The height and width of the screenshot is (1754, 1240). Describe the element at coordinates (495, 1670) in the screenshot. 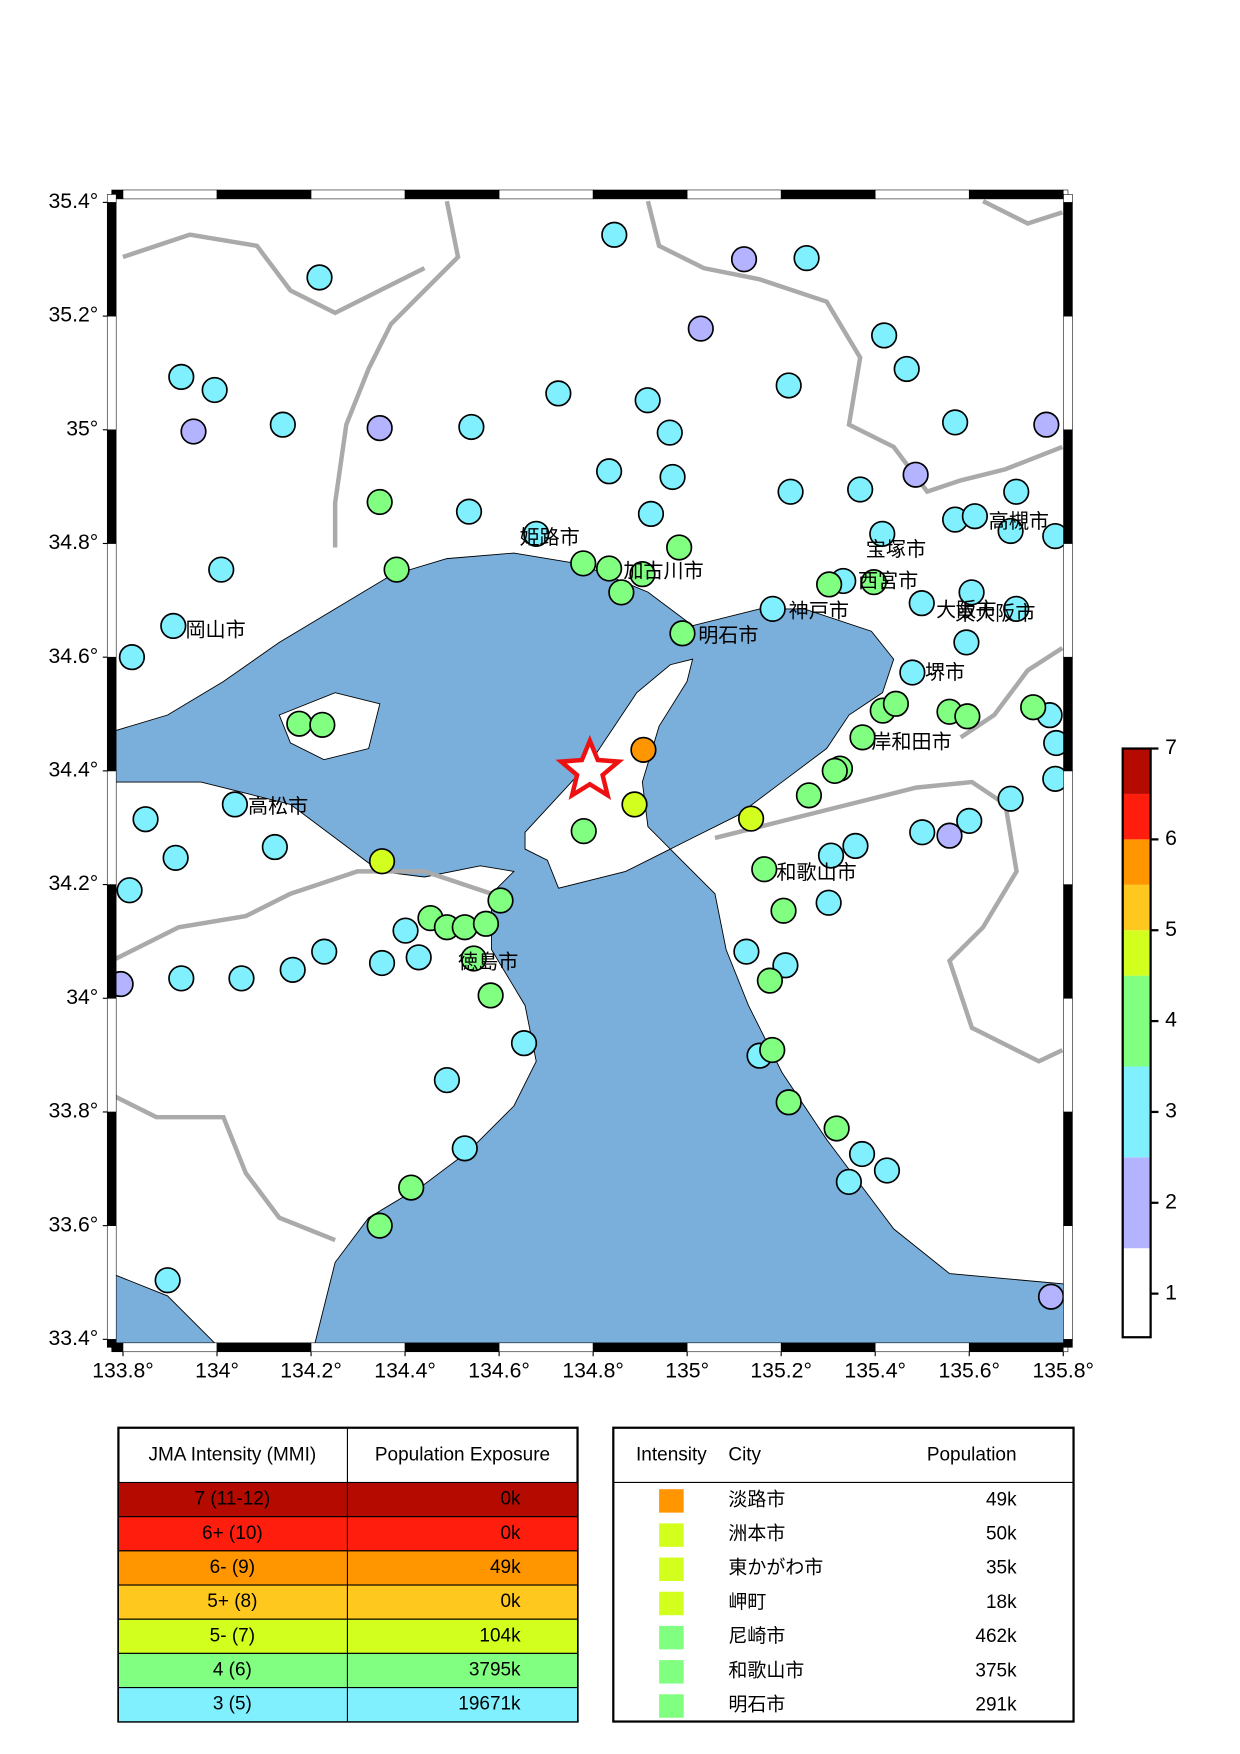

I see `table-cell: 3795k` at that location.